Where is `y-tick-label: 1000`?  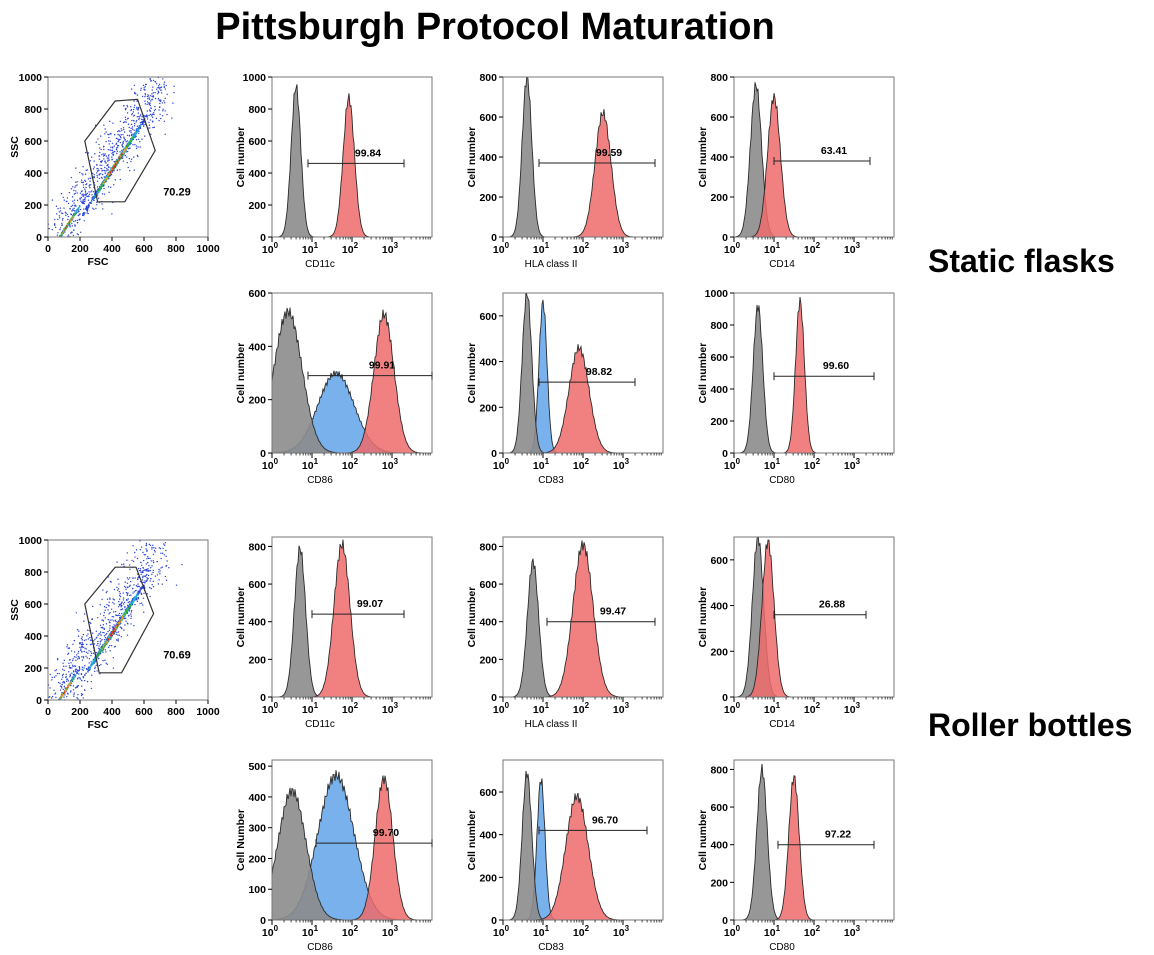 y-tick-label: 1000 is located at coordinates (31, 78).